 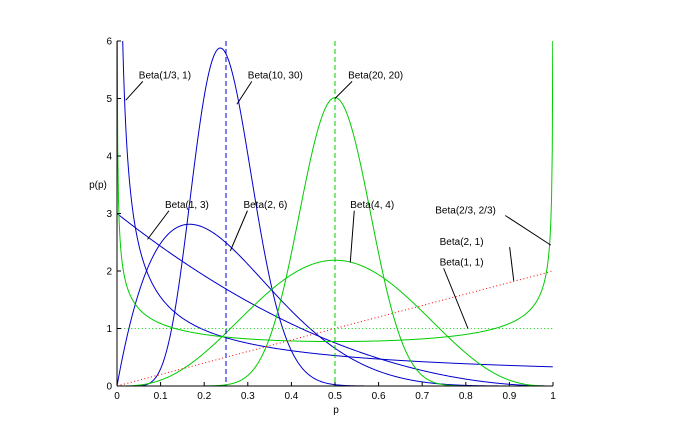 I want to click on x-tick-label: 0.8, so click(x=466, y=396).